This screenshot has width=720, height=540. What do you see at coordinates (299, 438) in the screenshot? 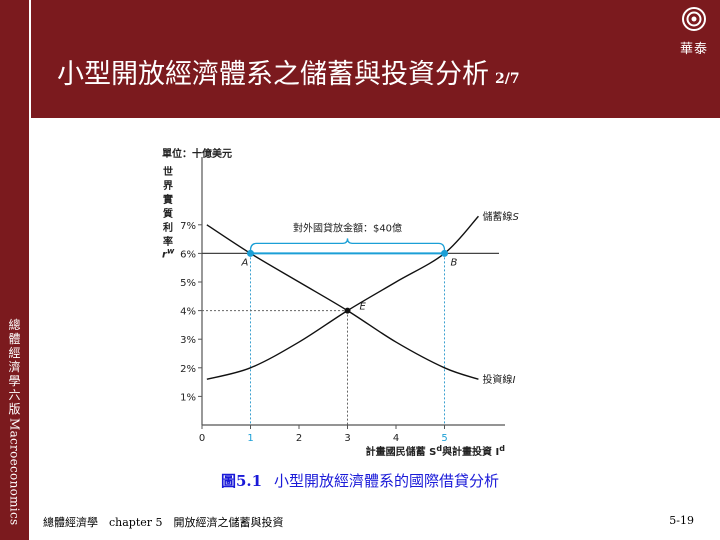
I see `x-tick-label: 2` at bounding box center [299, 438].